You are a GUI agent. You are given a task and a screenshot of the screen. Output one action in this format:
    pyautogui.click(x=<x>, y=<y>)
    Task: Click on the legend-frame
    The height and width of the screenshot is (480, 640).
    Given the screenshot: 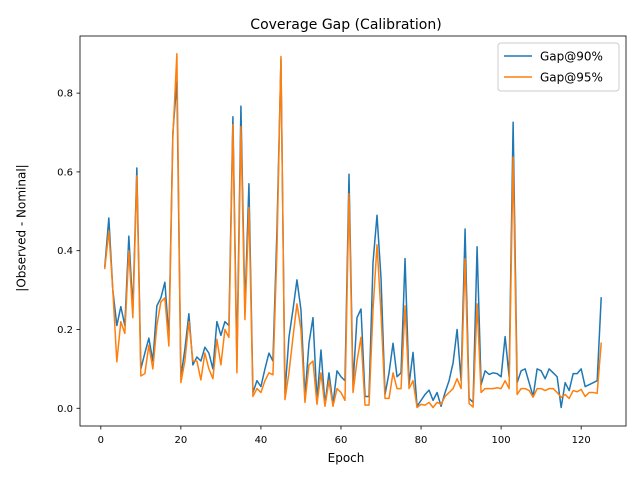 What is the action you would take?
    pyautogui.click(x=558, y=67)
    